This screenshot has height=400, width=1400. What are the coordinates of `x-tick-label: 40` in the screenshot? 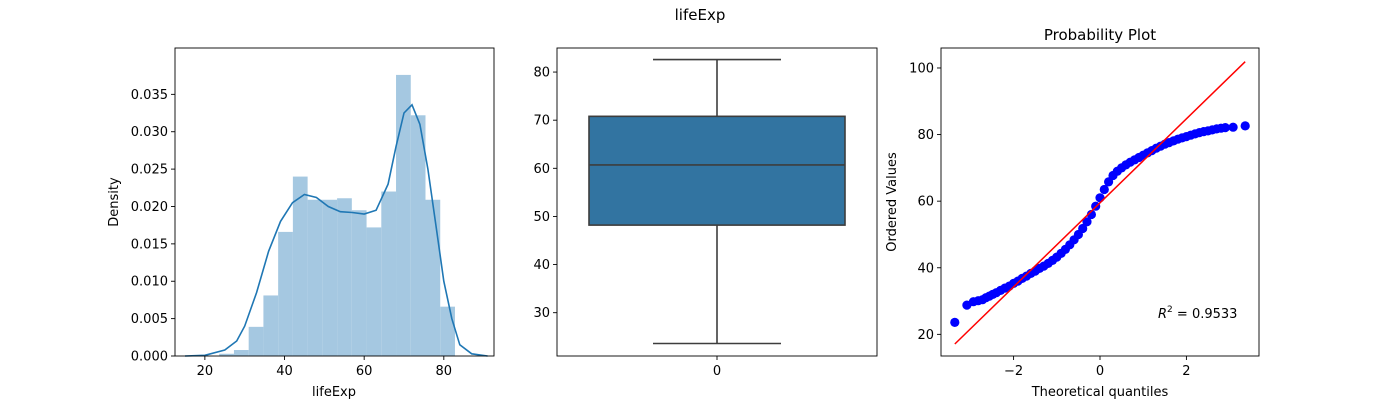 It's located at (284, 371).